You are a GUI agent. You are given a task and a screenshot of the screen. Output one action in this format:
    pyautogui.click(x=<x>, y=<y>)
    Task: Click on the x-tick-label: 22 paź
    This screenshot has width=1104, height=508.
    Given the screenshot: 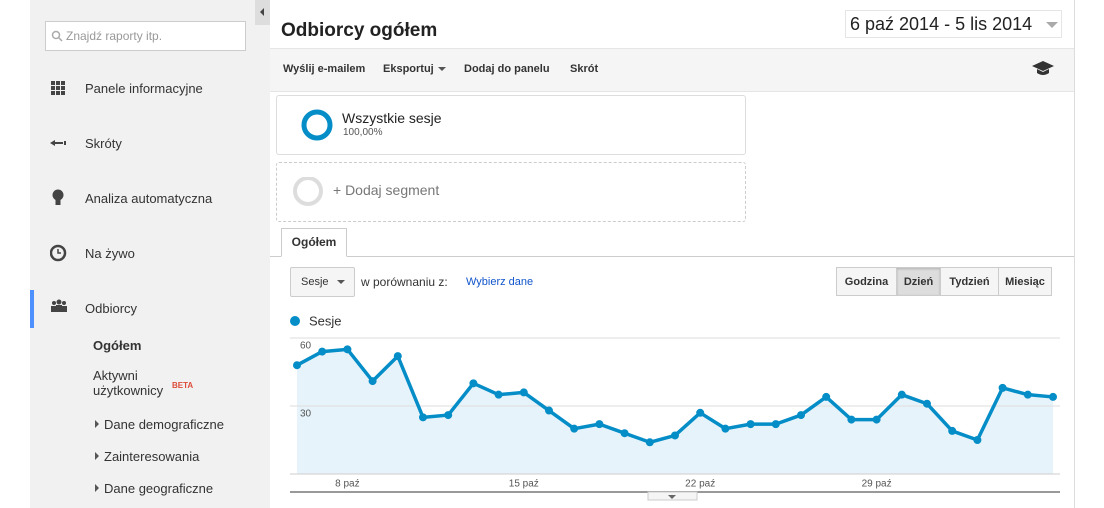 What is the action you would take?
    pyautogui.click(x=700, y=484)
    